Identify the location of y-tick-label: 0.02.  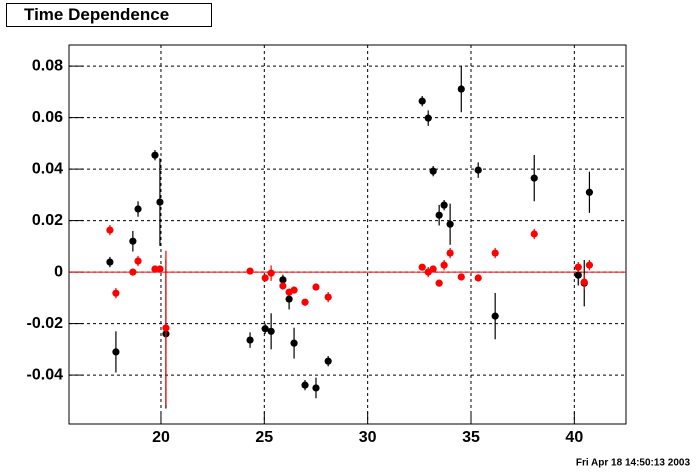
(47, 220).